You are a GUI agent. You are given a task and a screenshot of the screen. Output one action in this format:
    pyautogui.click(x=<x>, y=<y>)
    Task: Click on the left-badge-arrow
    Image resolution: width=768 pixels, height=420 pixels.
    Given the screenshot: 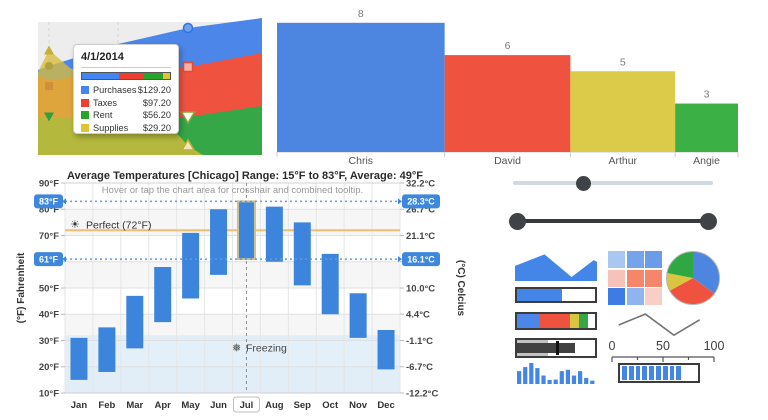 What is the action you would take?
    pyautogui.click(x=64, y=259)
    